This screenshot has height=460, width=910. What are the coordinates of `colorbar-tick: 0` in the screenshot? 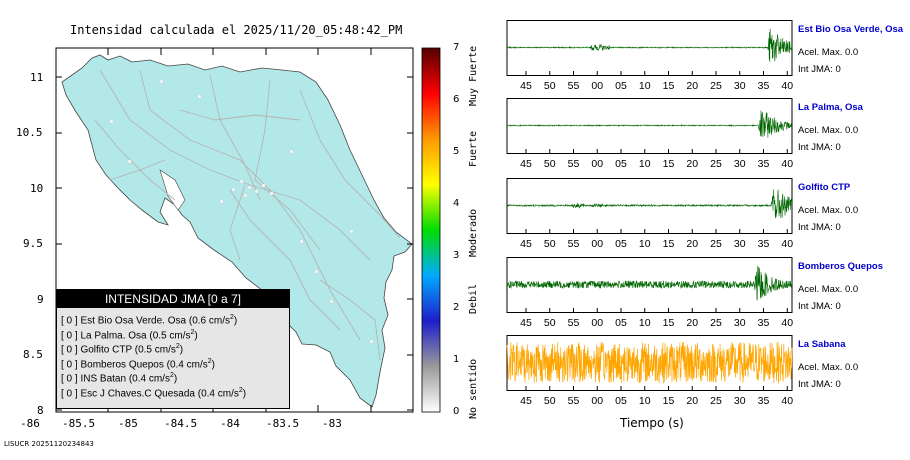 It's located at (456, 411).